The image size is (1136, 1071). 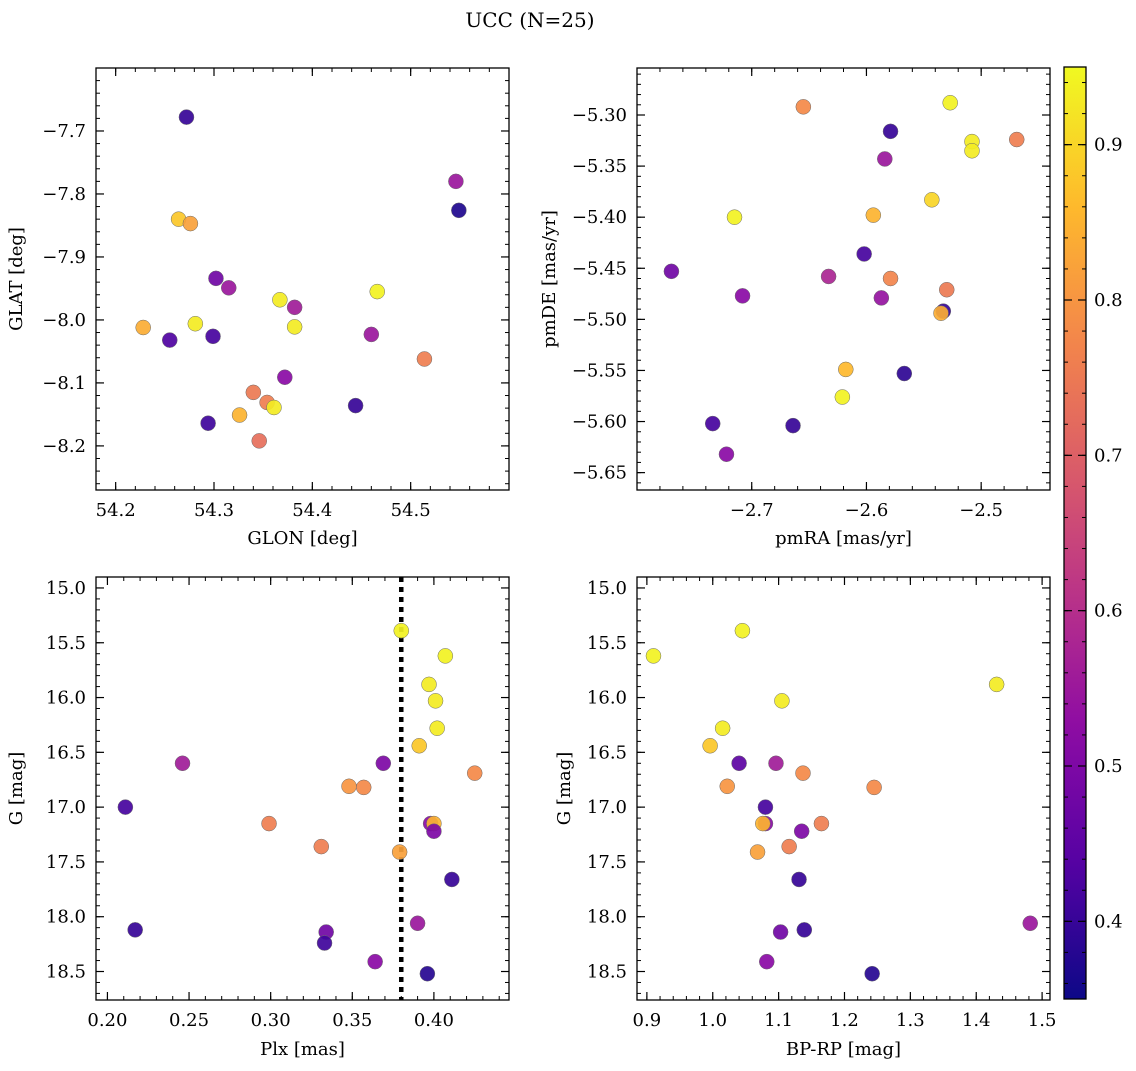 What do you see at coordinates (599, 422) in the screenshot?
I see `y-tick-label: −5.60` at bounding box center [599, 422].